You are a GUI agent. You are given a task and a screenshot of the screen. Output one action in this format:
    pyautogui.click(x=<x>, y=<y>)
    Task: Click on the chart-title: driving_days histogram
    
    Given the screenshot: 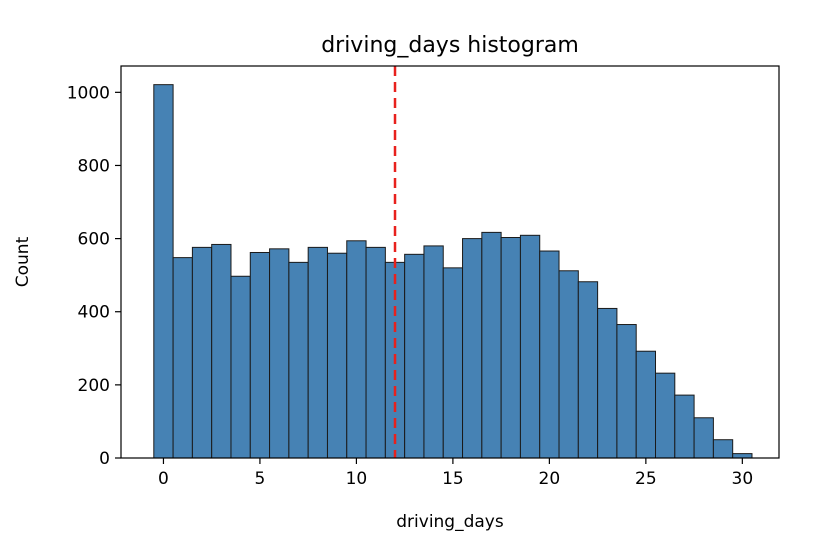 What is the action you would take?
    pyautogui.click(x=450, y=45)
    